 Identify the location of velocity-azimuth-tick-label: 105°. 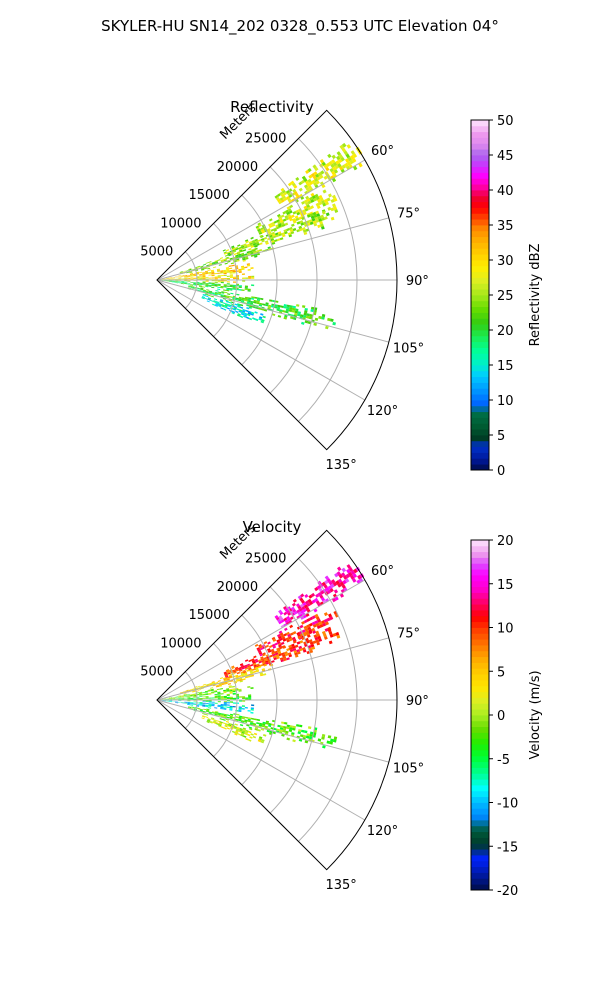
(408, 768).